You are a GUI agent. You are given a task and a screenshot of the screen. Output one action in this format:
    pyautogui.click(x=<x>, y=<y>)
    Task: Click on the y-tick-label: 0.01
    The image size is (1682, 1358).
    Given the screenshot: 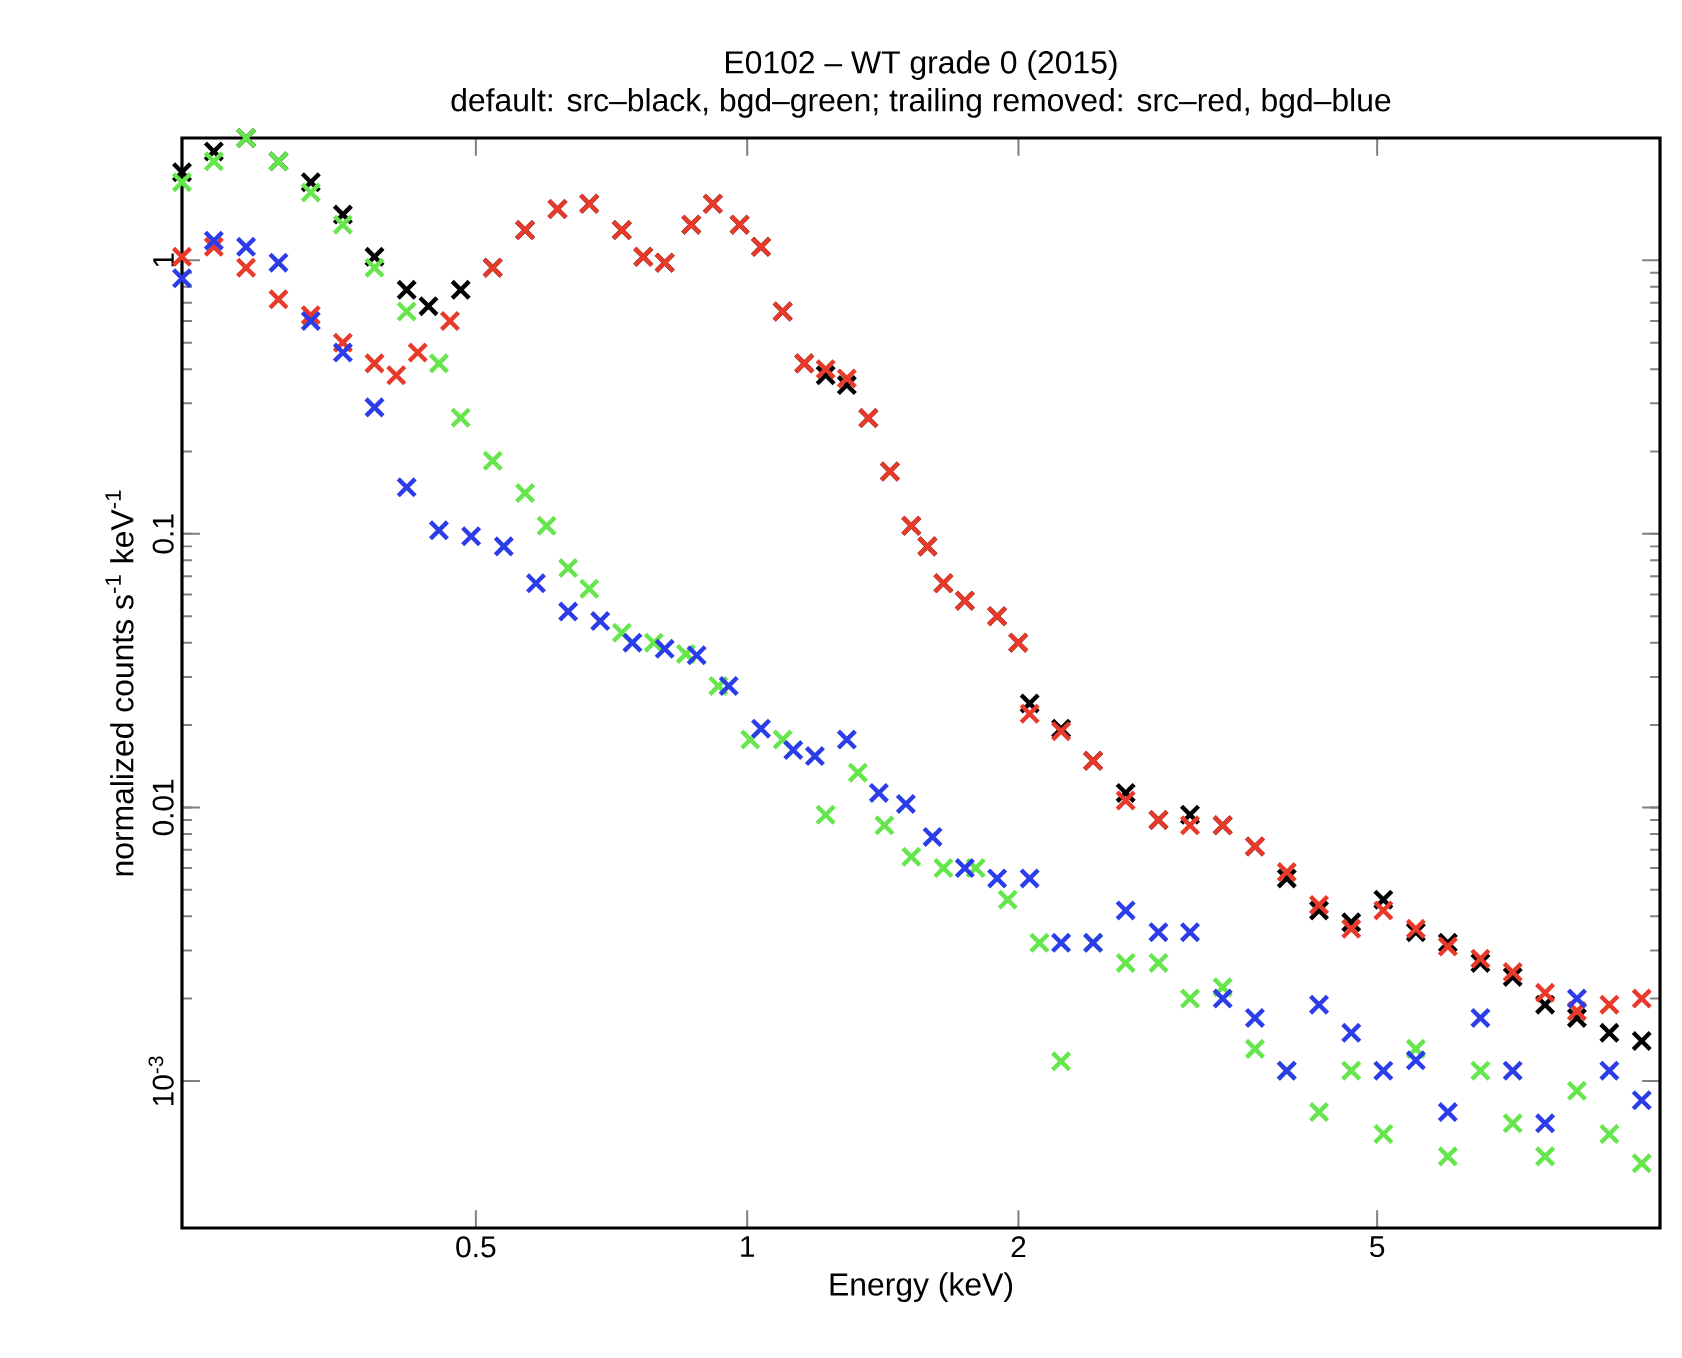 What is the action you would take?
    pyautogui.click(x=163, y=807)
    